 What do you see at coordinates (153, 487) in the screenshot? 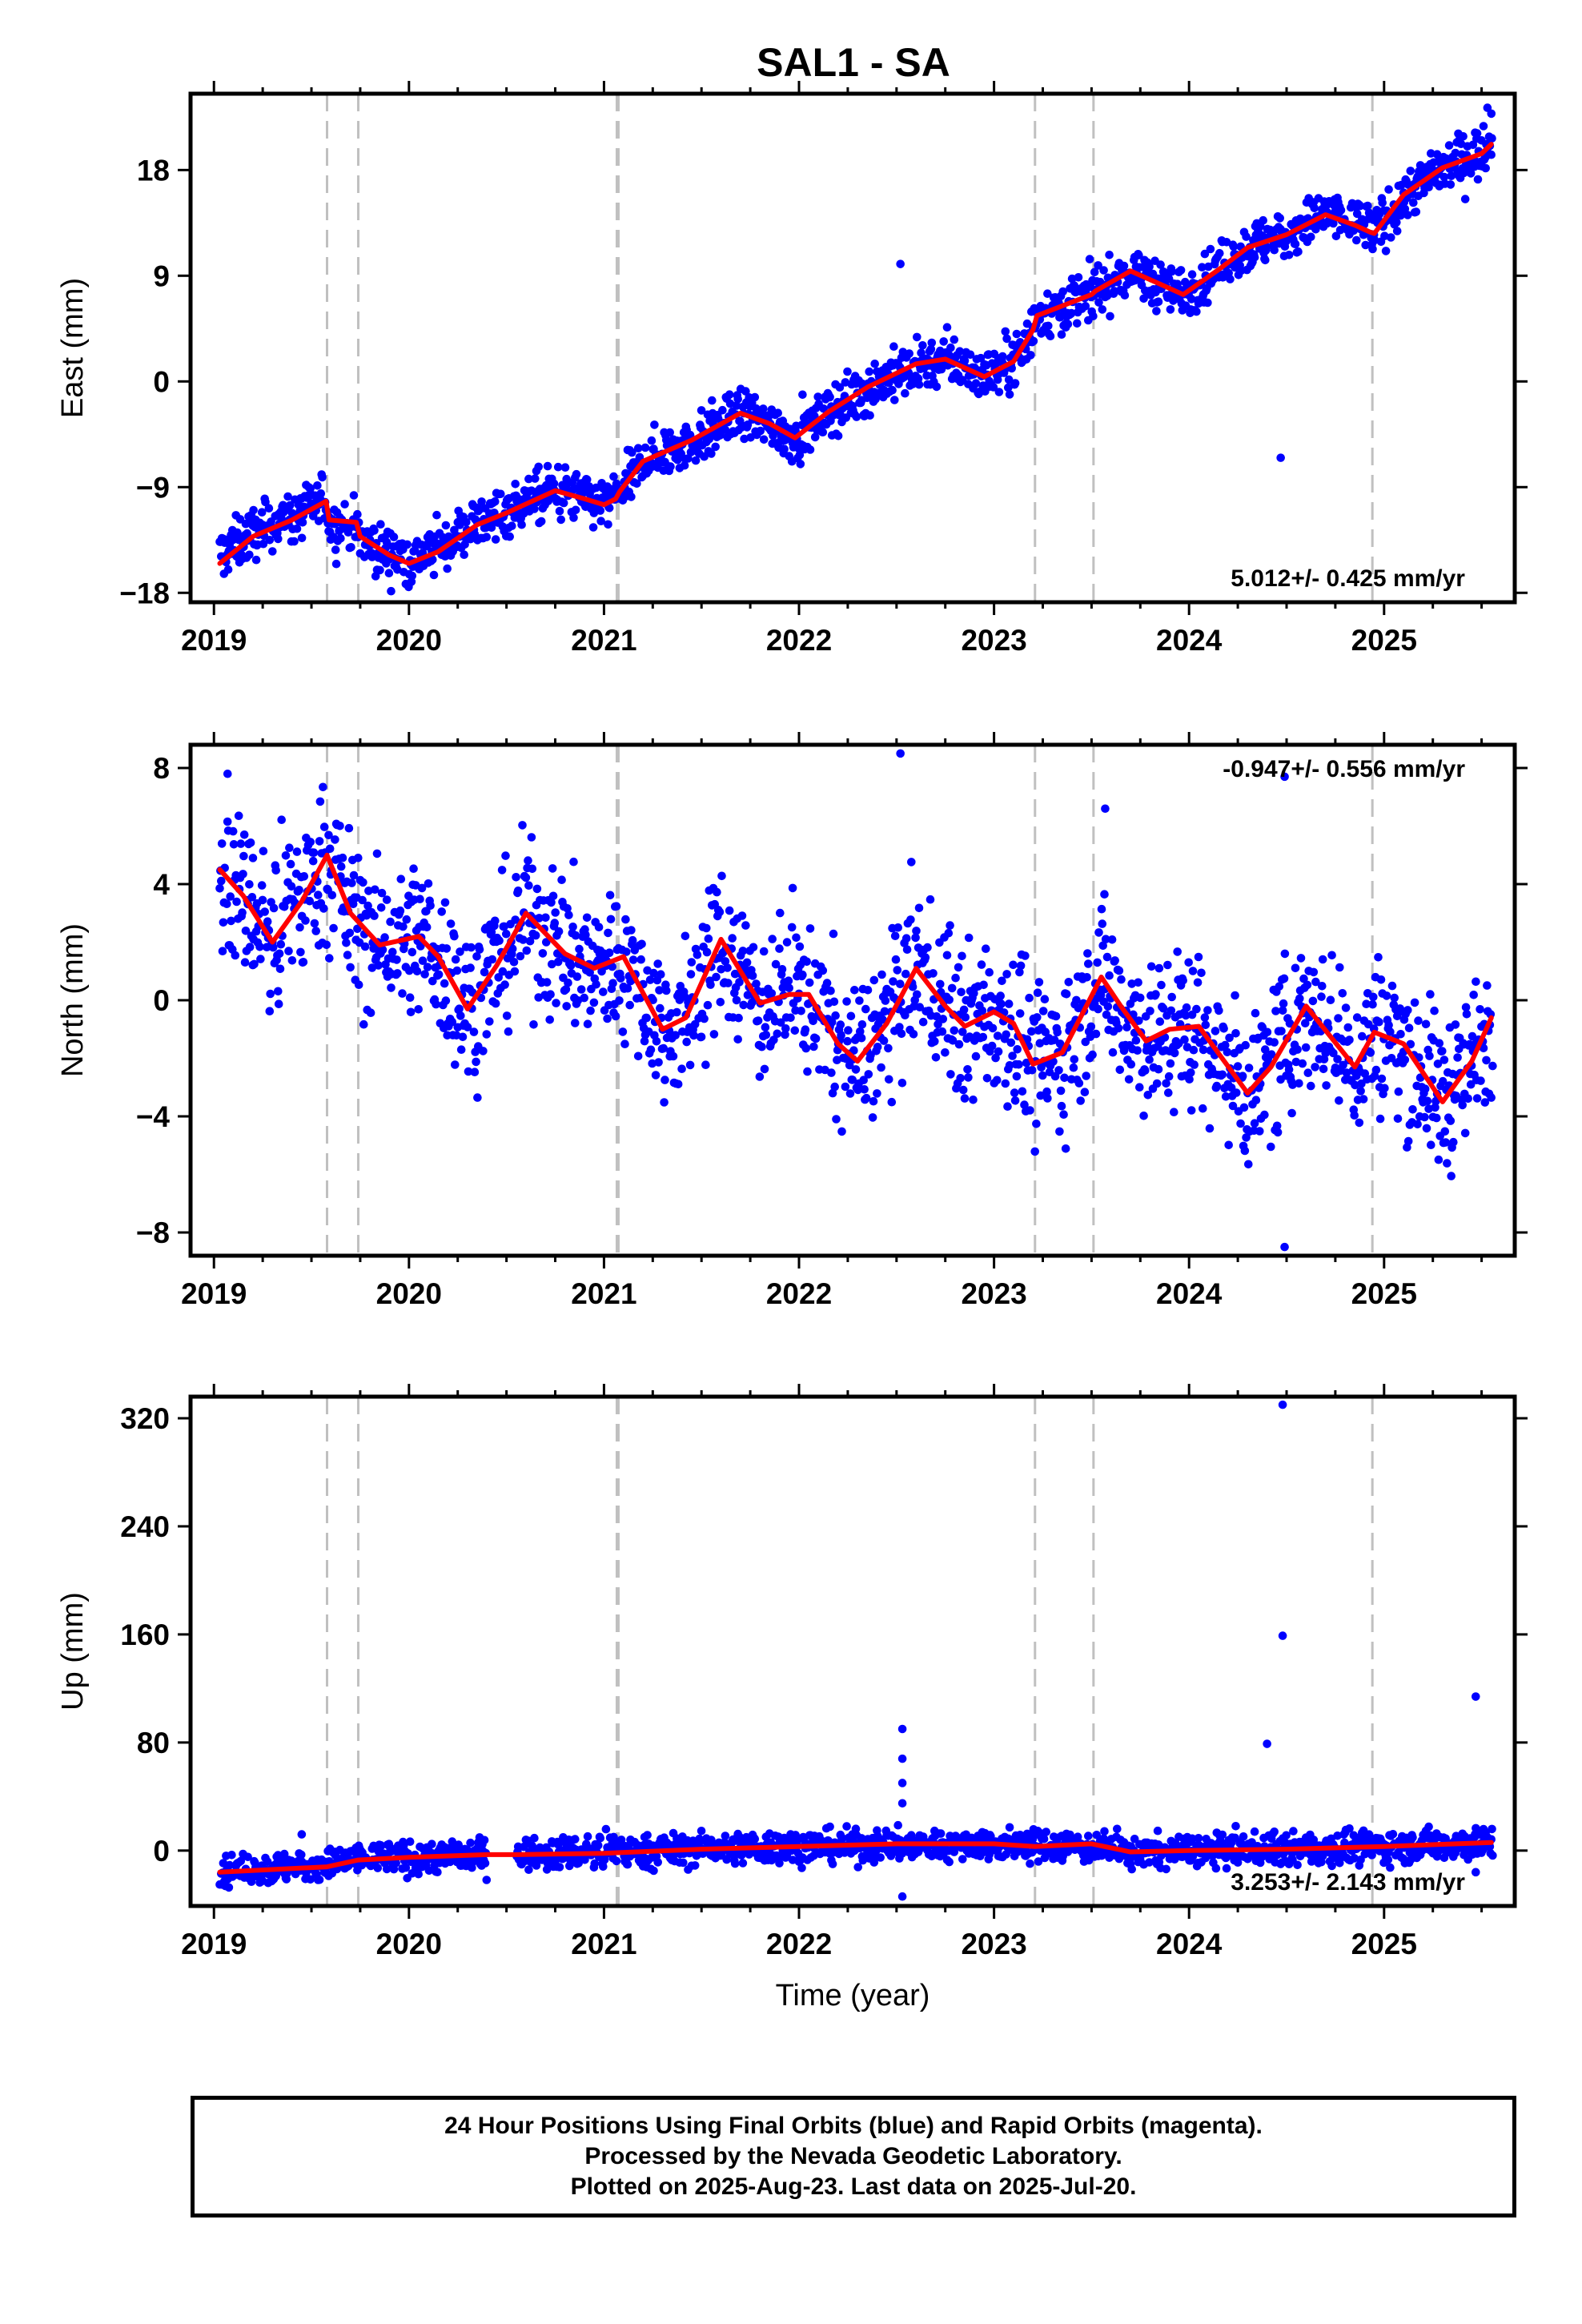
I see `y-tick-label: −9` at bounding box center [153, 487].